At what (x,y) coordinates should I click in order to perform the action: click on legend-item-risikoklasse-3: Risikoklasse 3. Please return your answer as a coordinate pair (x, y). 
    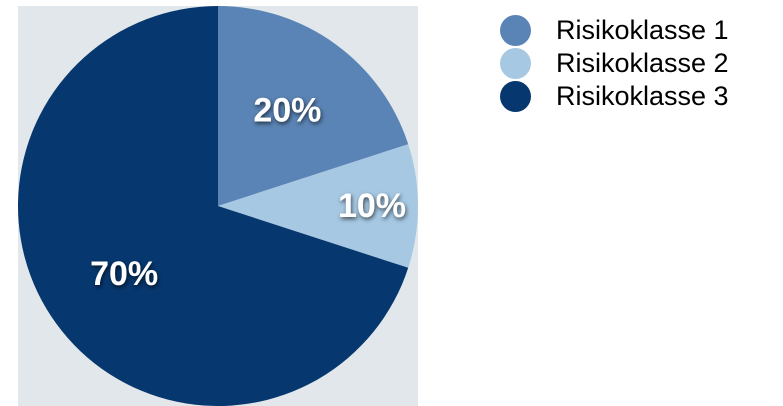
    Looking at the image, I should click on (614, 96).